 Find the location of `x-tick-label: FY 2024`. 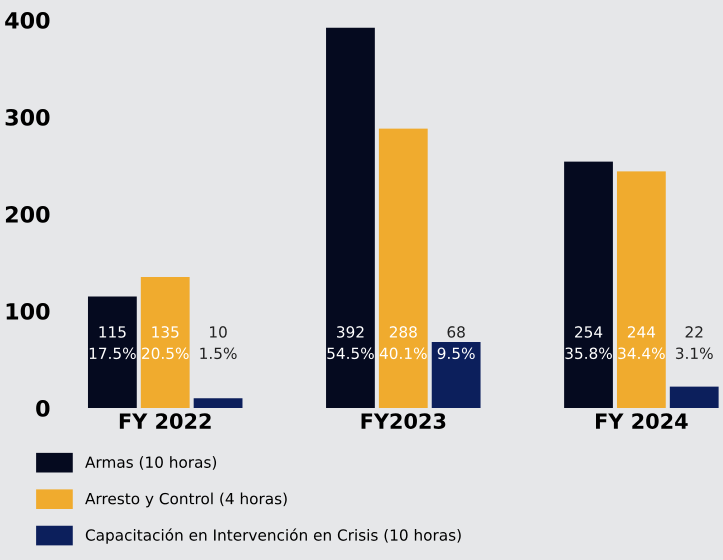

x-tick-label: FY 2024 is located at coordinates (642, 421).